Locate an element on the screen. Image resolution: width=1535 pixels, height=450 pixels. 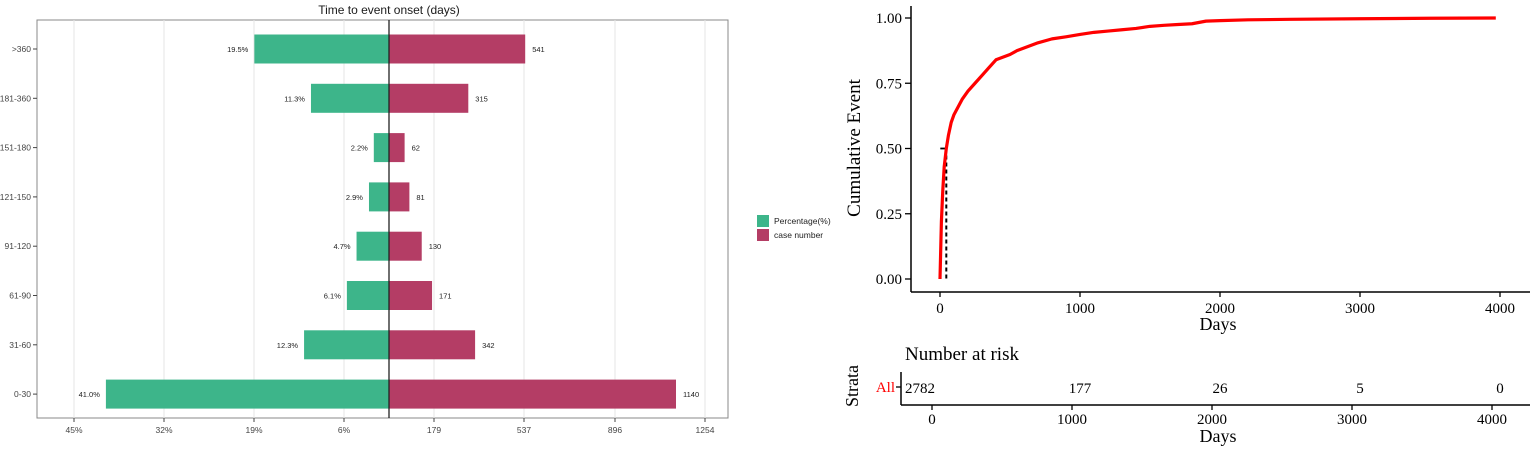
percentage-label: 19.5% is located at coordinates (238, 49).